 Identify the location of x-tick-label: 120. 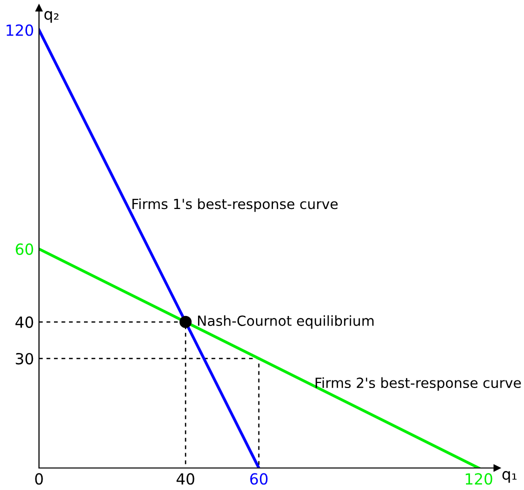
(479, 479).